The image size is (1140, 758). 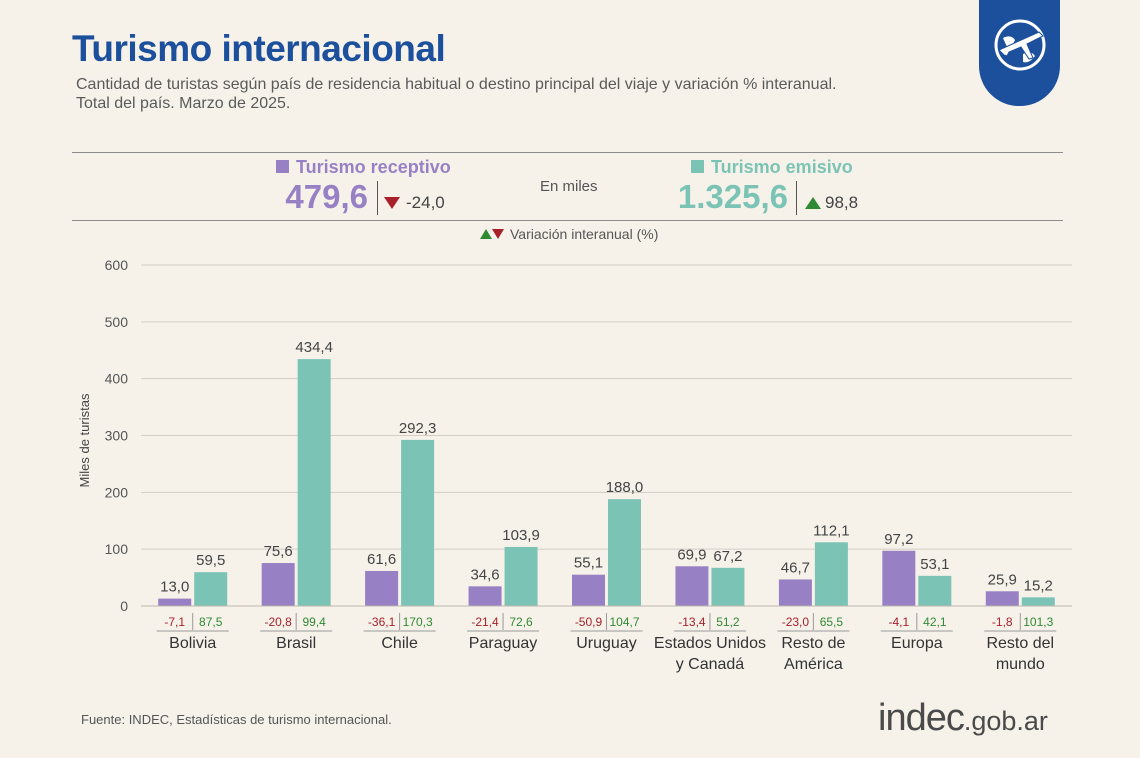 What do you see at coordinates (831, 203) in the screenshot?
I see `emisivo-delta: 98,8` at bounding box center [831, 203].